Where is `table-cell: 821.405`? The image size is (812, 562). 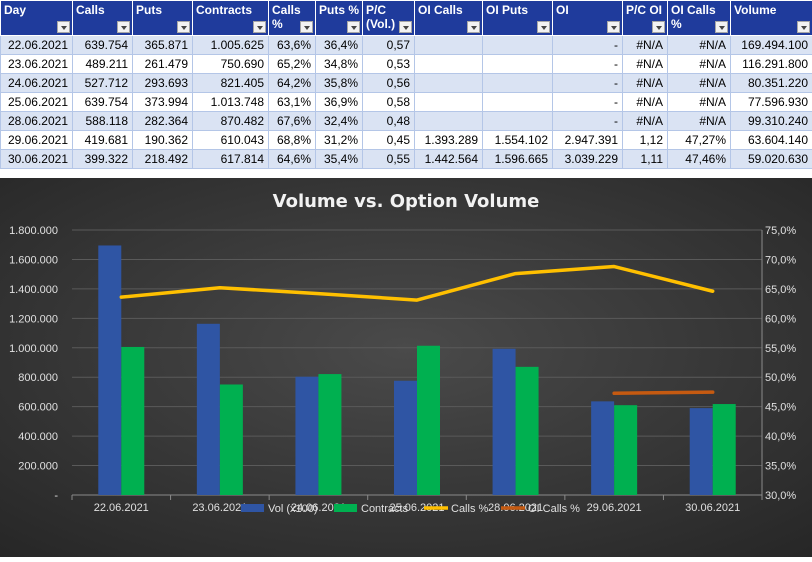
table-cell: 821.405 is located at coordinates (231, 83).